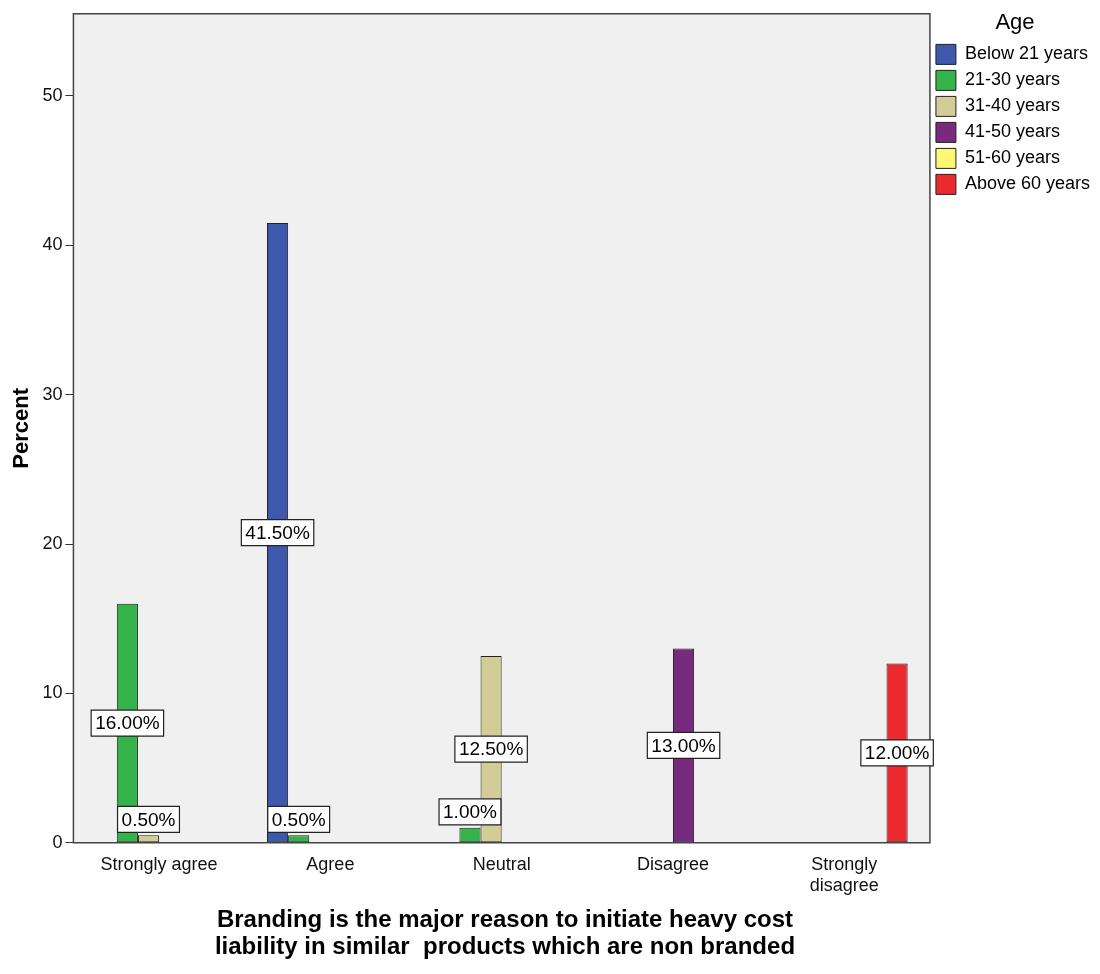  What do you see at coordinates (505, 932) in the screenshot?
I see `x-axis-title: Branding is the major reason to initiate heavy cost liability in similar products which are non branded` at bounding box center [505, 932].